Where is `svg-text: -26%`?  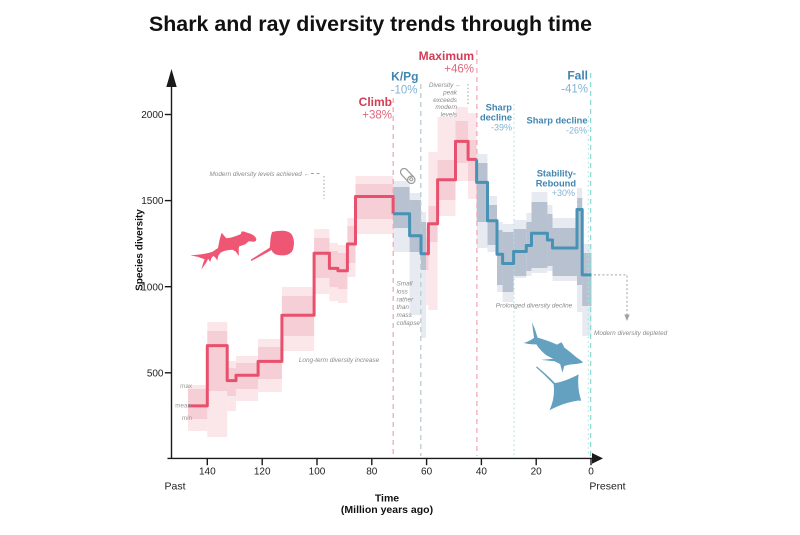 svg-text: -26% is located at coordinates (576, 131).